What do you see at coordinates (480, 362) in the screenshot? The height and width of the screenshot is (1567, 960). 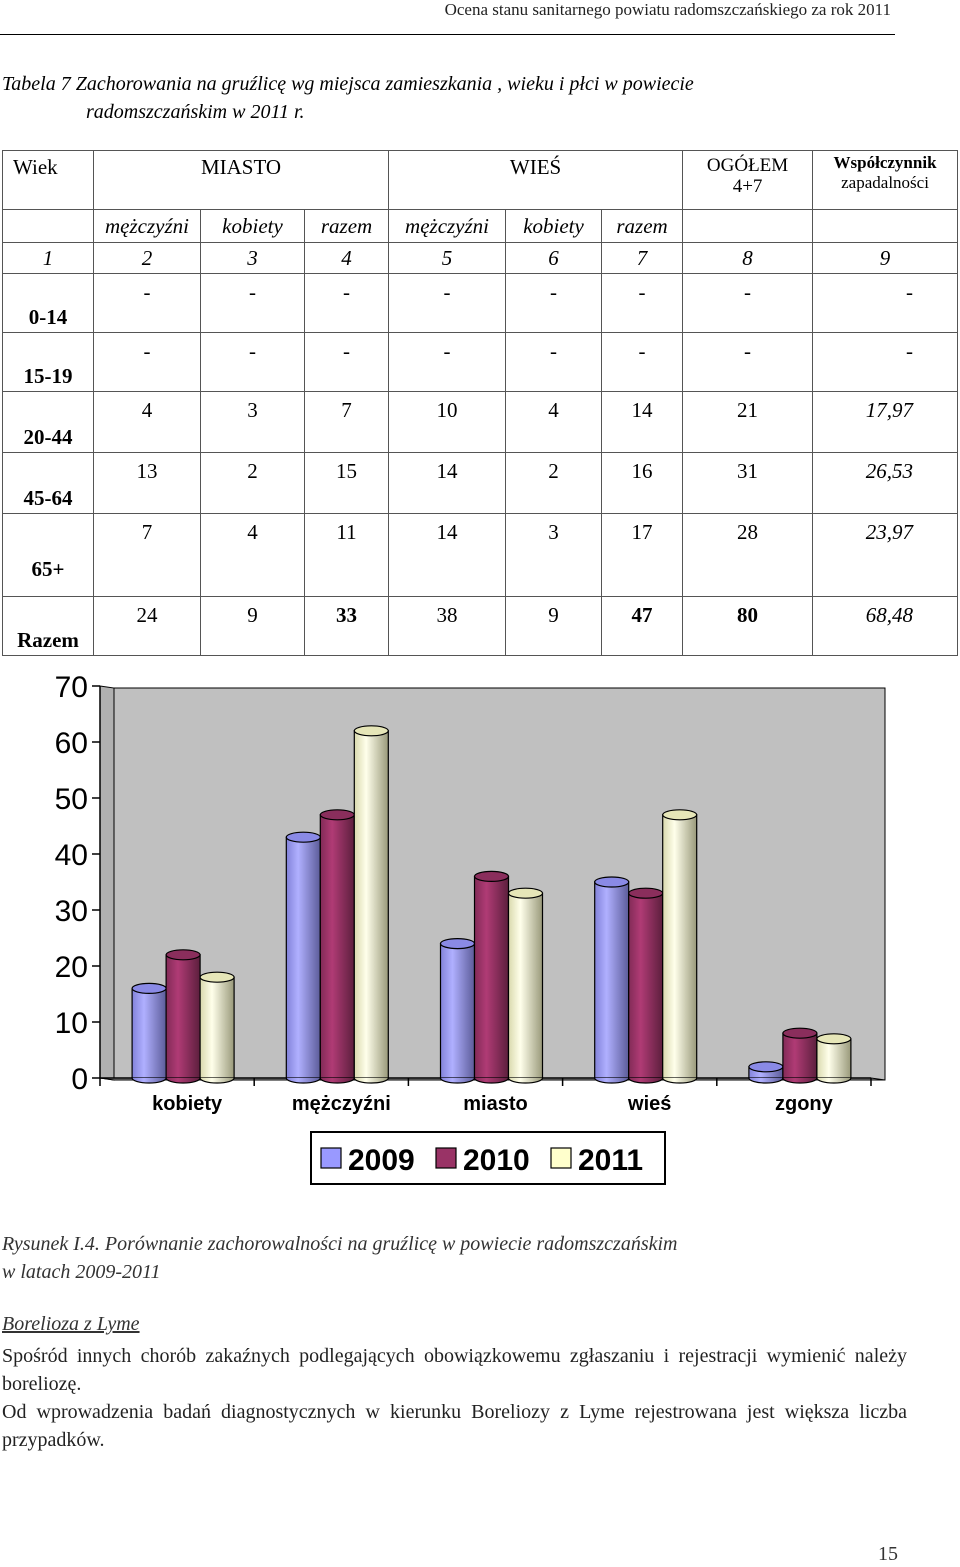 I see `table-row: 15-19 - - - - - - - -` at bounding box center [480, 362].